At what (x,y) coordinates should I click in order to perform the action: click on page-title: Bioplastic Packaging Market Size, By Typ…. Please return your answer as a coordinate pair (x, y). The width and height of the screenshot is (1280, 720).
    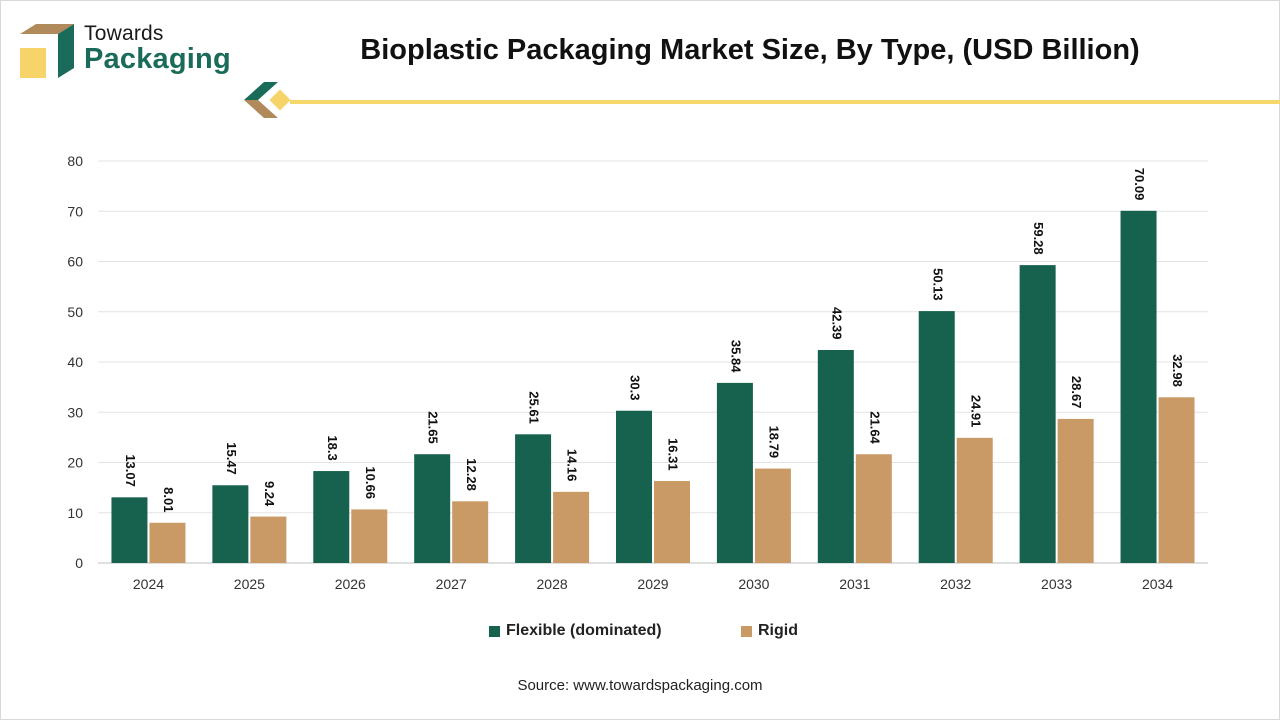
    Looking at the image, I should click on (750, 50).